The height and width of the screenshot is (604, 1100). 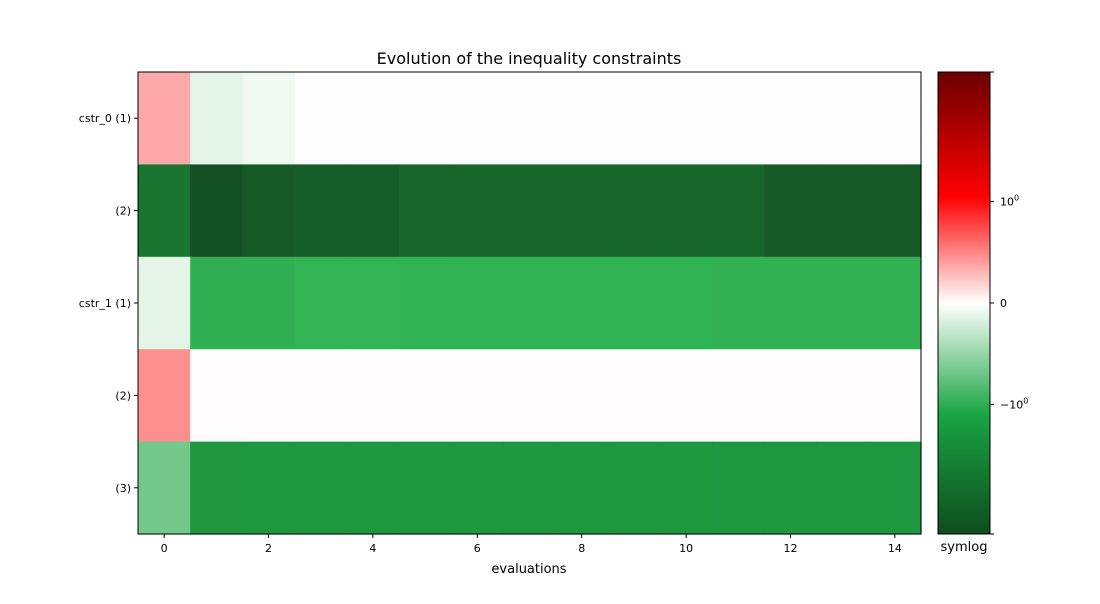 What do you see at coordinates (964, 547) in the screenshot?
I see `colorbar-label: symlog` at bounding box center [964, 547].